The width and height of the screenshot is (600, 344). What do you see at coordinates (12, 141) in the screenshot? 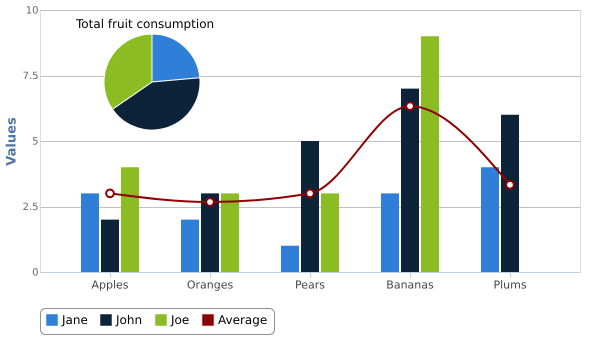
I see `y-axis-title: Values` at bounding box center [12, 141].